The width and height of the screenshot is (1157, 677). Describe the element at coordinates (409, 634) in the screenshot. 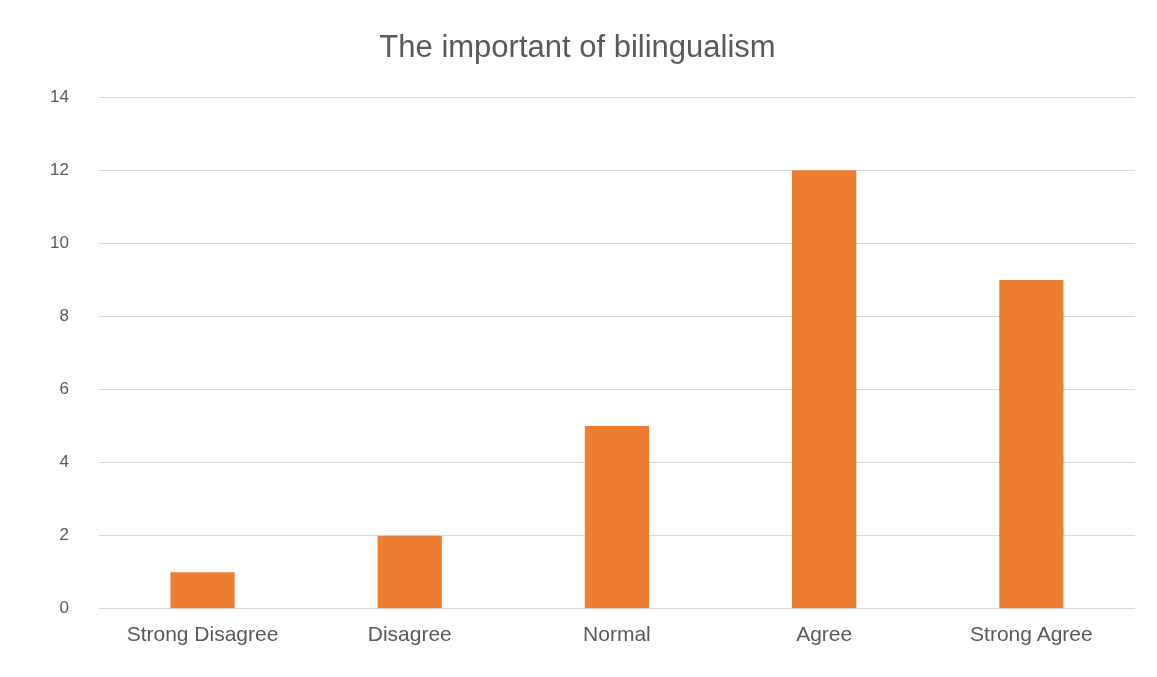

I see `x-tick-label: Disagree` at that location.